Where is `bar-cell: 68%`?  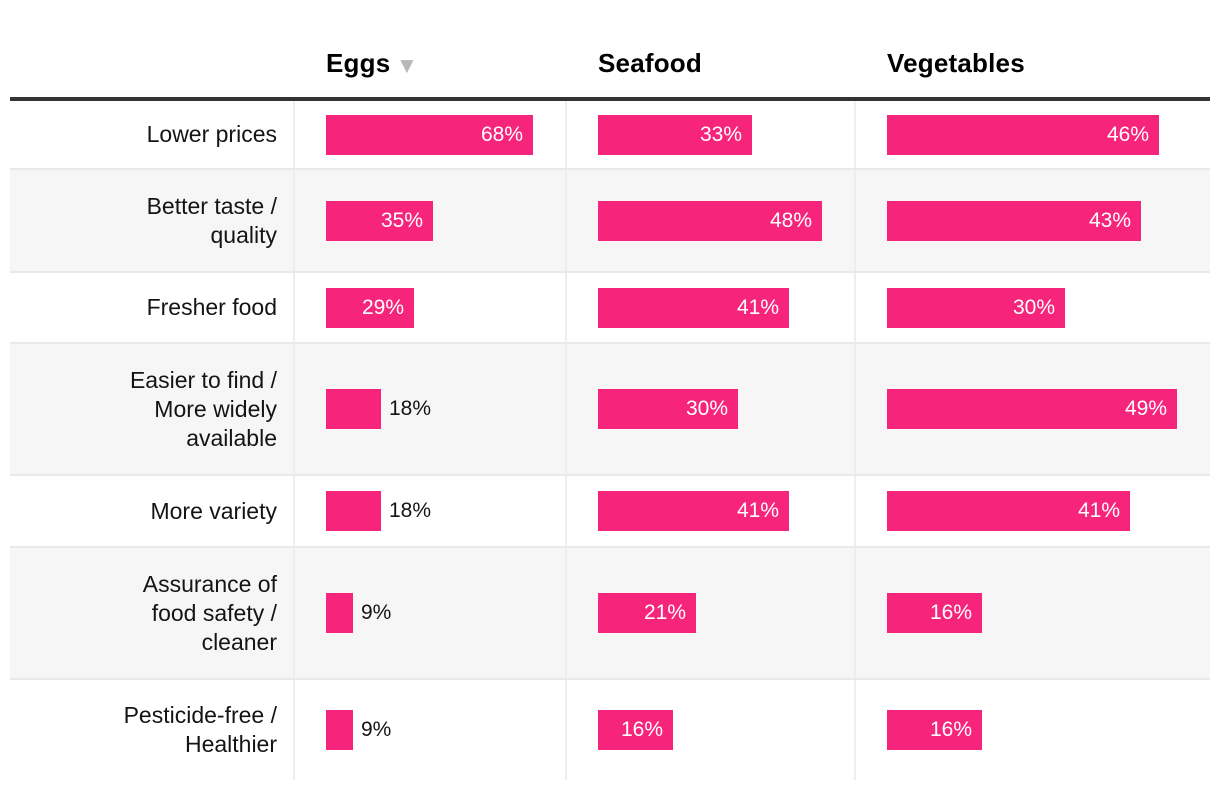
bar-cell: 68% is located at coordinates (429, 134).